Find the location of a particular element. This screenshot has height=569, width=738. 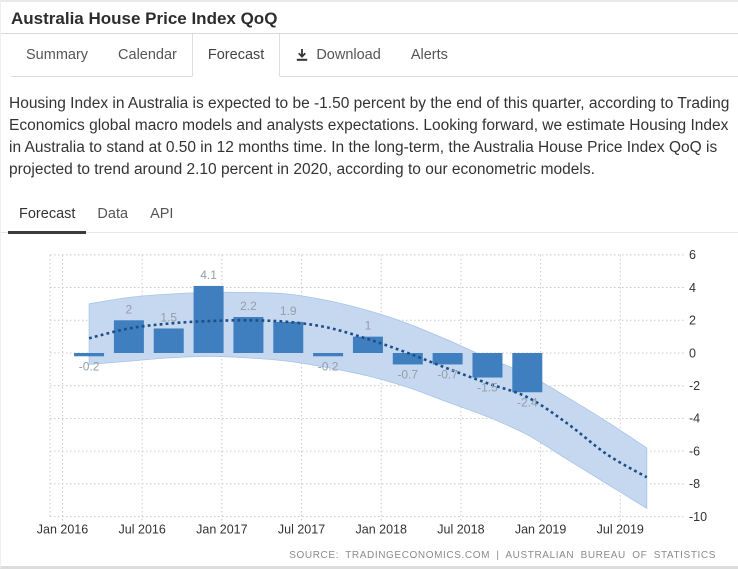

svg-text: Jul 2016 is located at coordinates (142, 530).